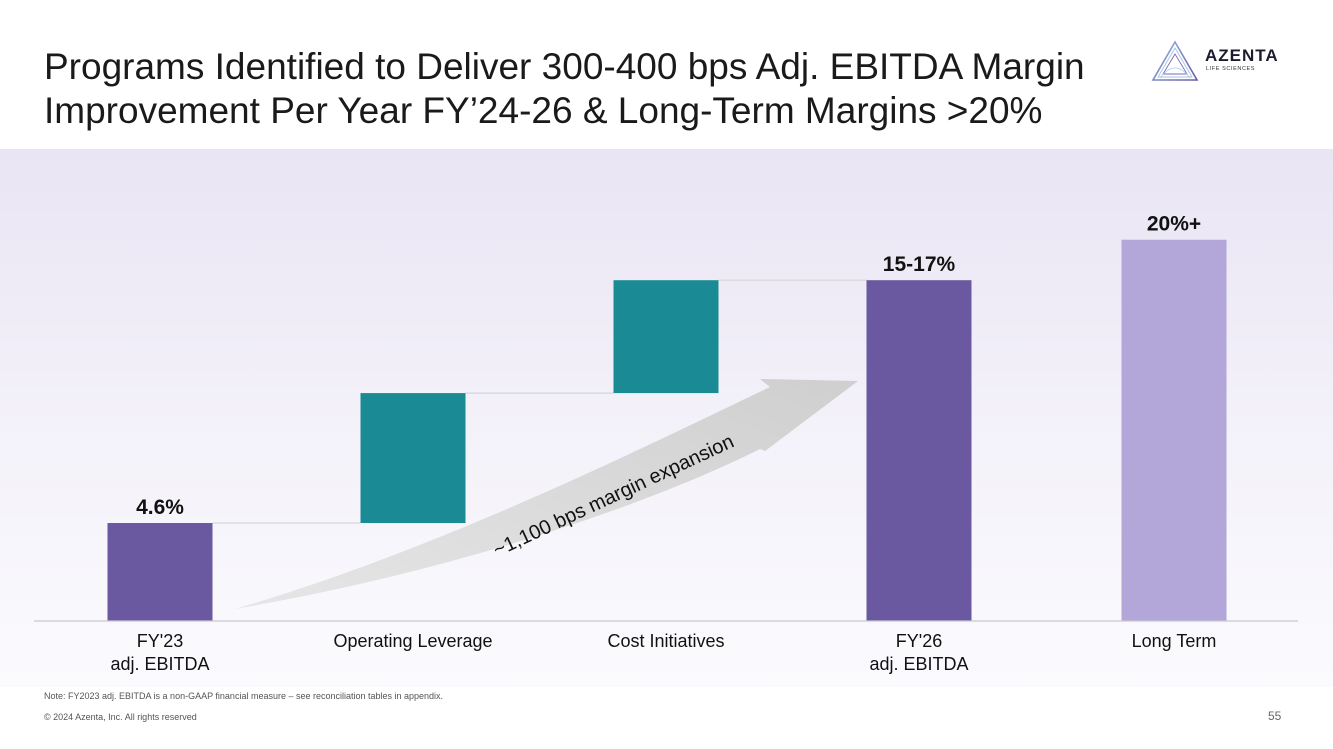 The width and height of the screenshot is (1333, 749). I want to click on azenta-logo-icon, so click(1175, 60).